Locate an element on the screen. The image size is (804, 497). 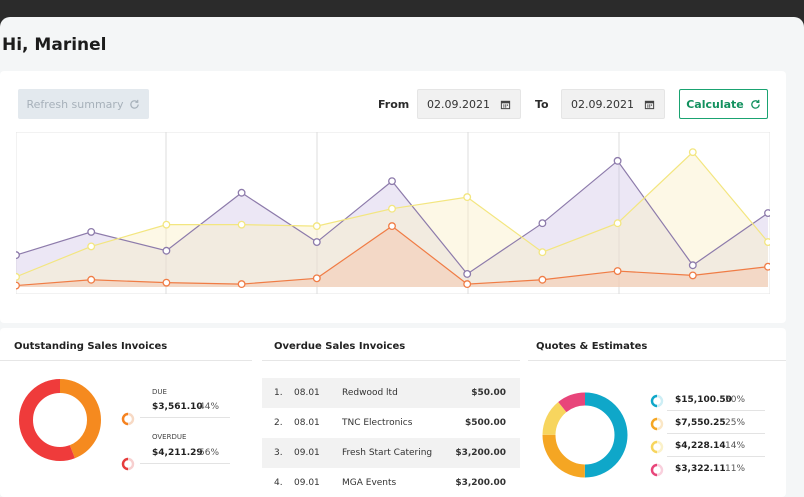
row-customer: MGA Events is located at coordinates (369, 483).